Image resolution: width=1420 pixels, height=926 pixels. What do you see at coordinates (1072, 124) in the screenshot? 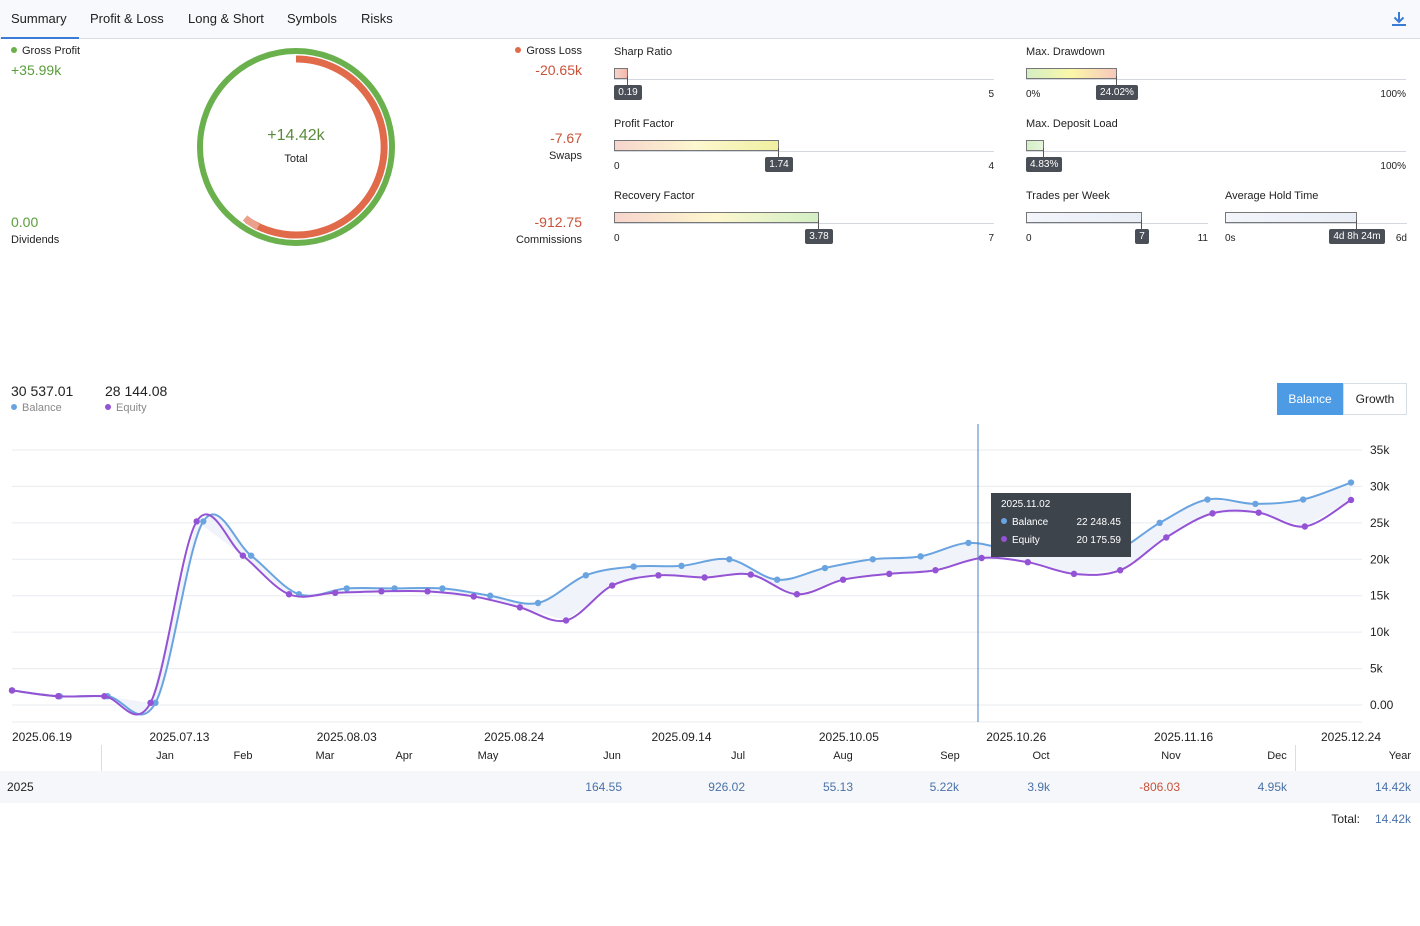
I see `deposit-load-title: Max. Deposit Load` at bounding box center [1072, 124].